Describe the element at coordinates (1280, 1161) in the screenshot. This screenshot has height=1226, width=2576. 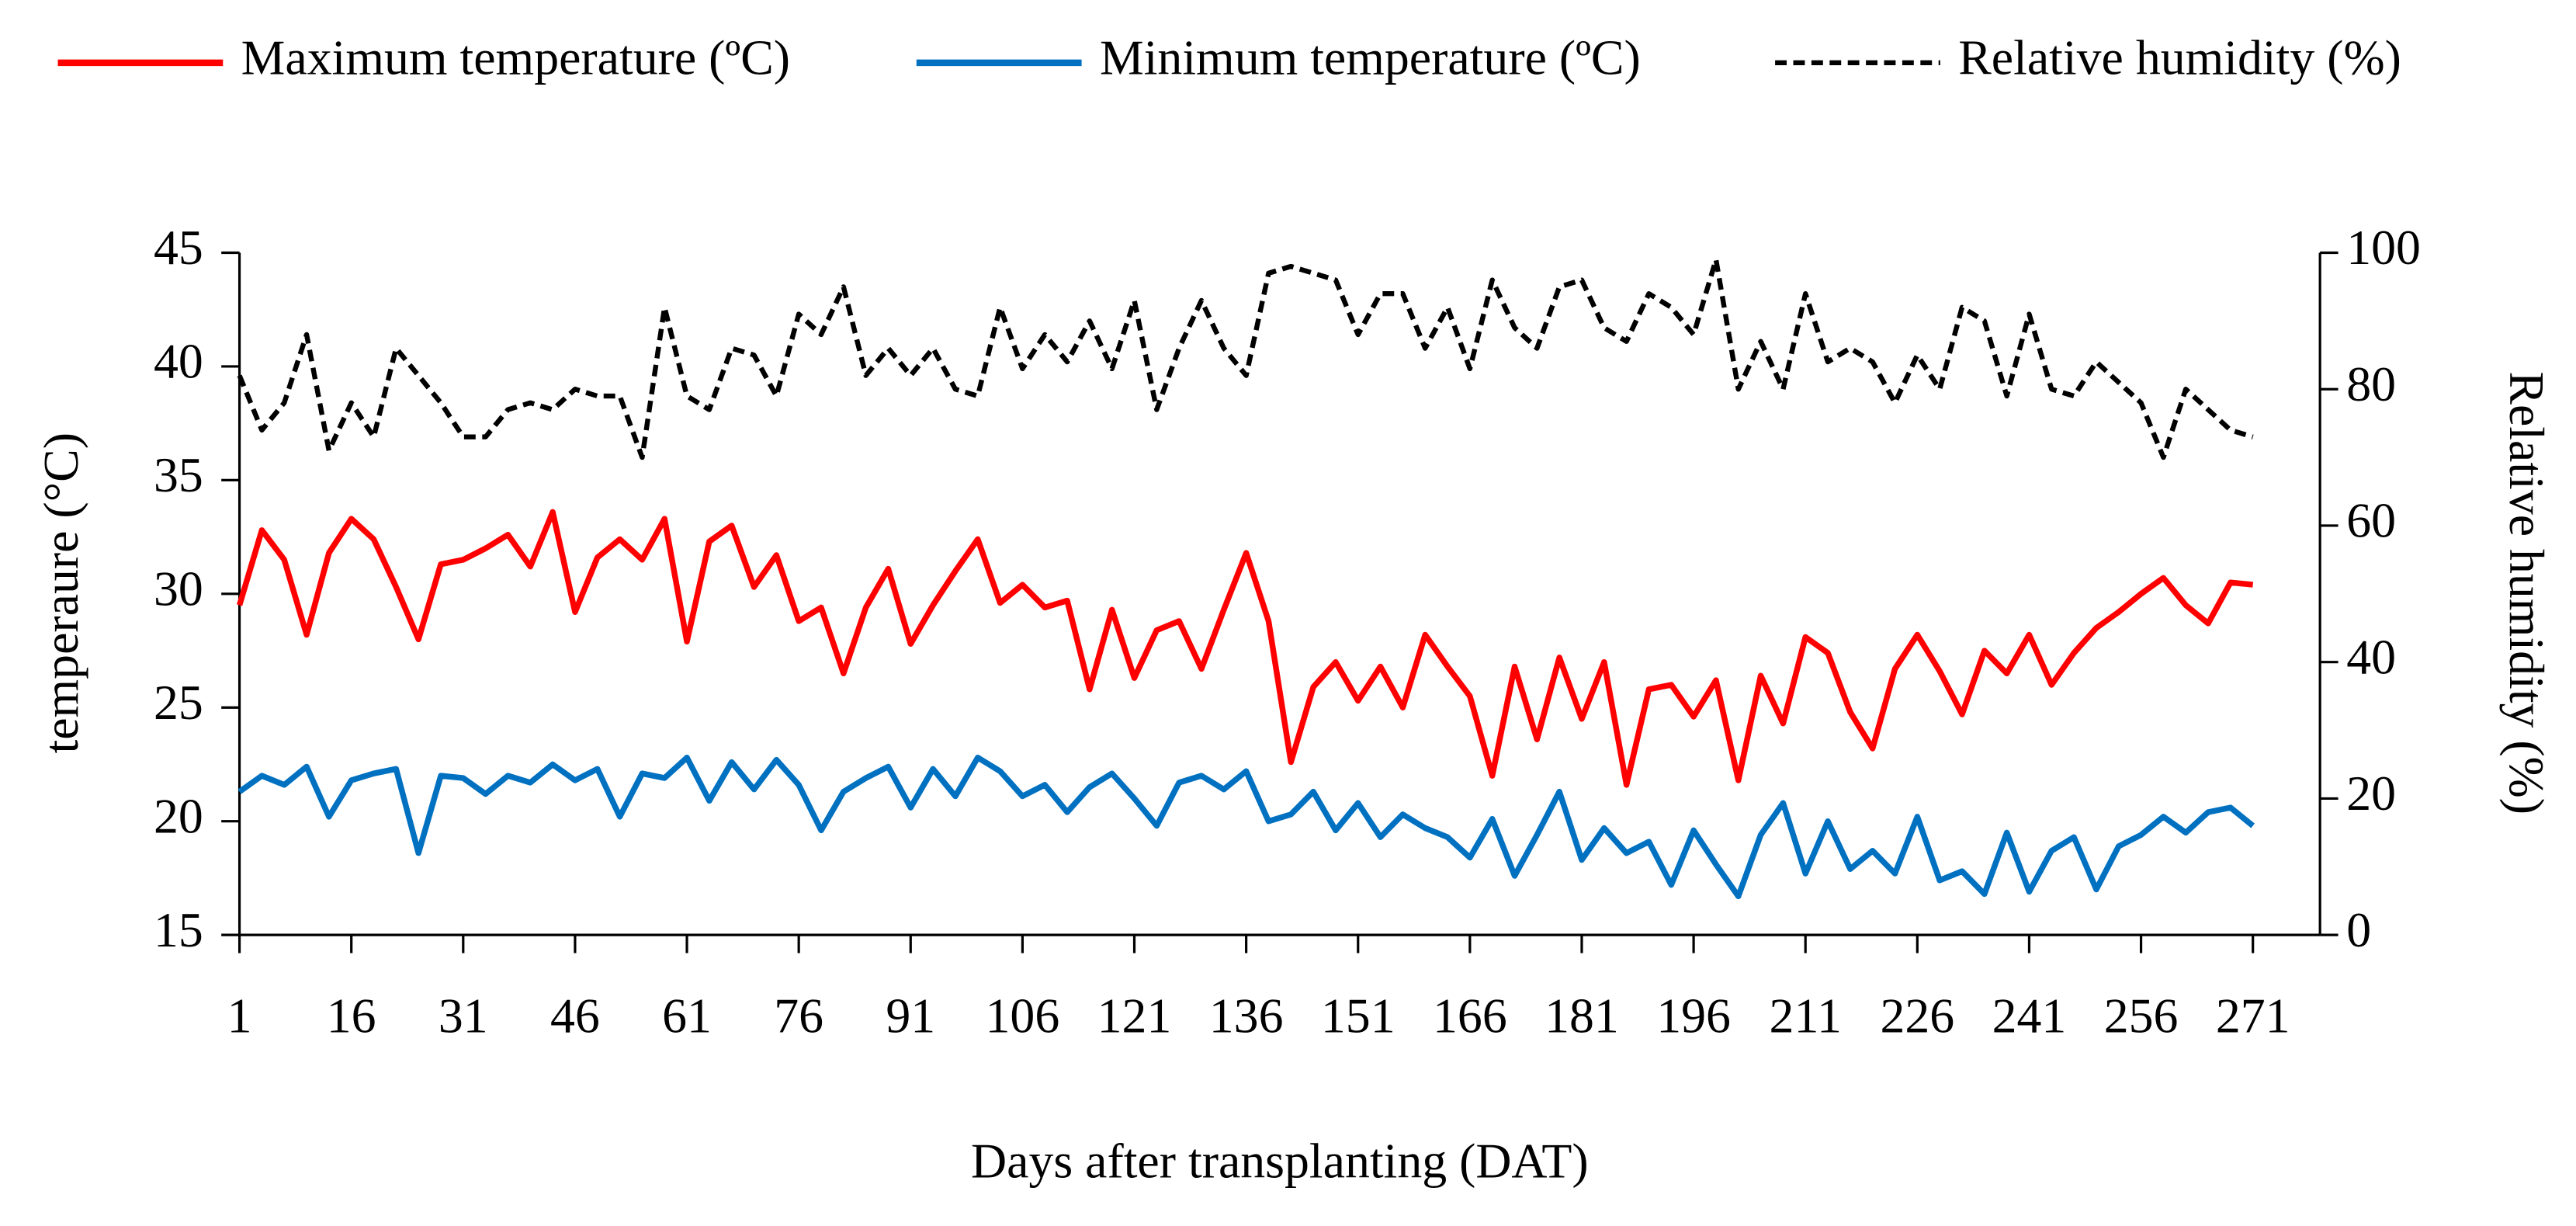
I see `x-axis-title: Days after transplanting (DAT)` at that location.